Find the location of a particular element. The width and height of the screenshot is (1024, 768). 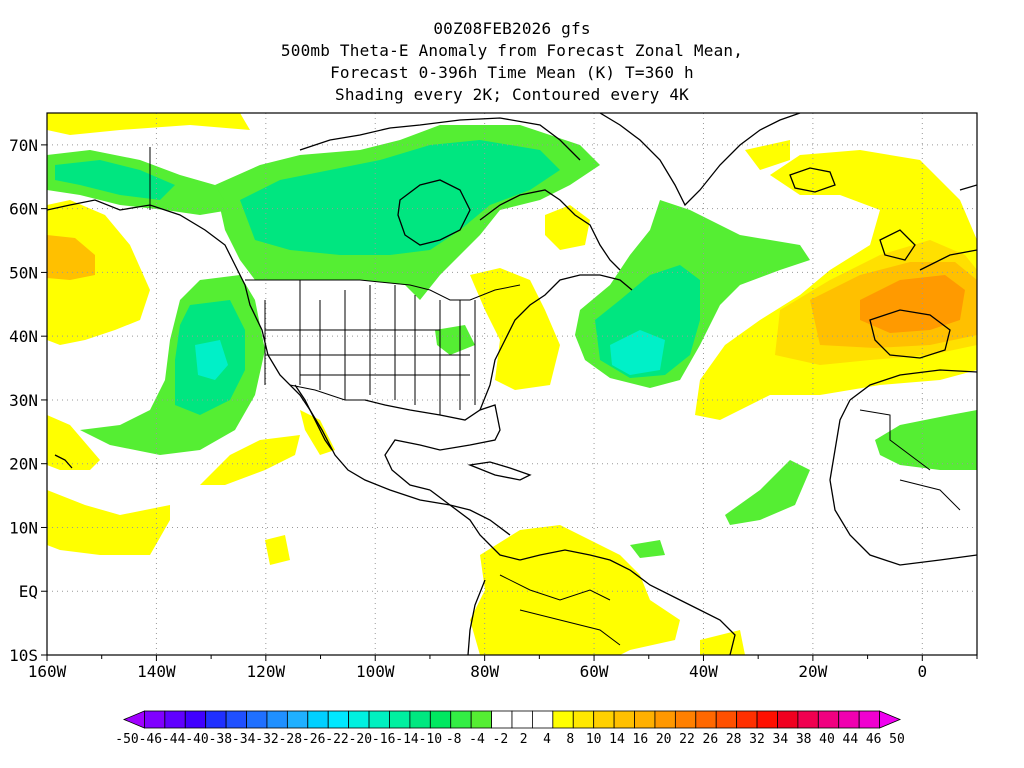

shade-tropical-pacific-yellow is located at coordinates (108, 522).